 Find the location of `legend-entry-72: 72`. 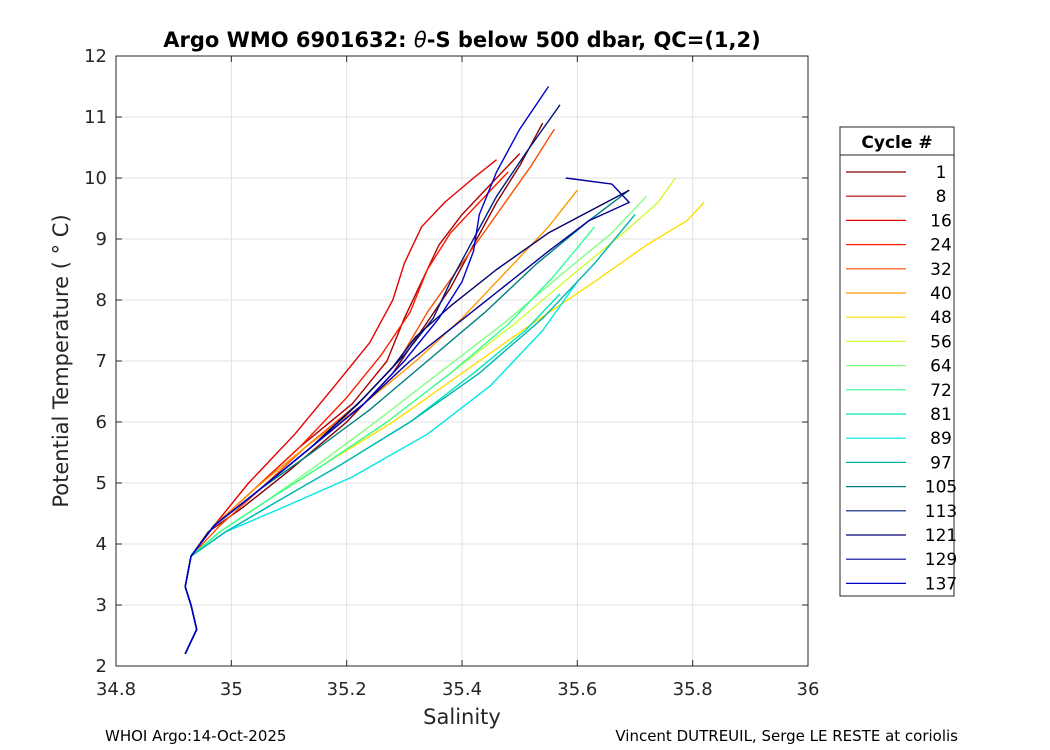

legend-entry-72: 72 is located at coordinates (899, 391).